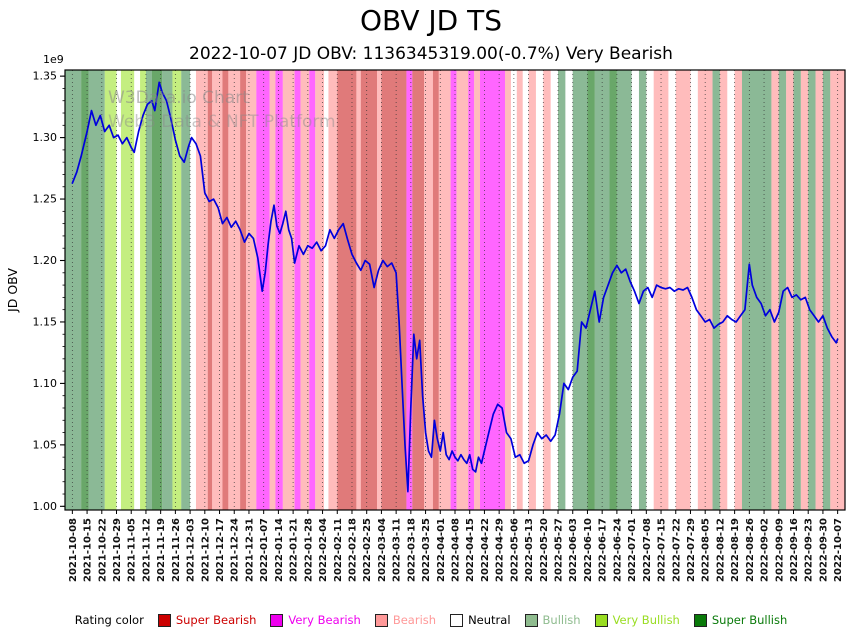  What do you see at coordinates (88, 550) in the screenshot?
I see `x-tick-label: 2021-10-15` at bounding box center [88, 550].